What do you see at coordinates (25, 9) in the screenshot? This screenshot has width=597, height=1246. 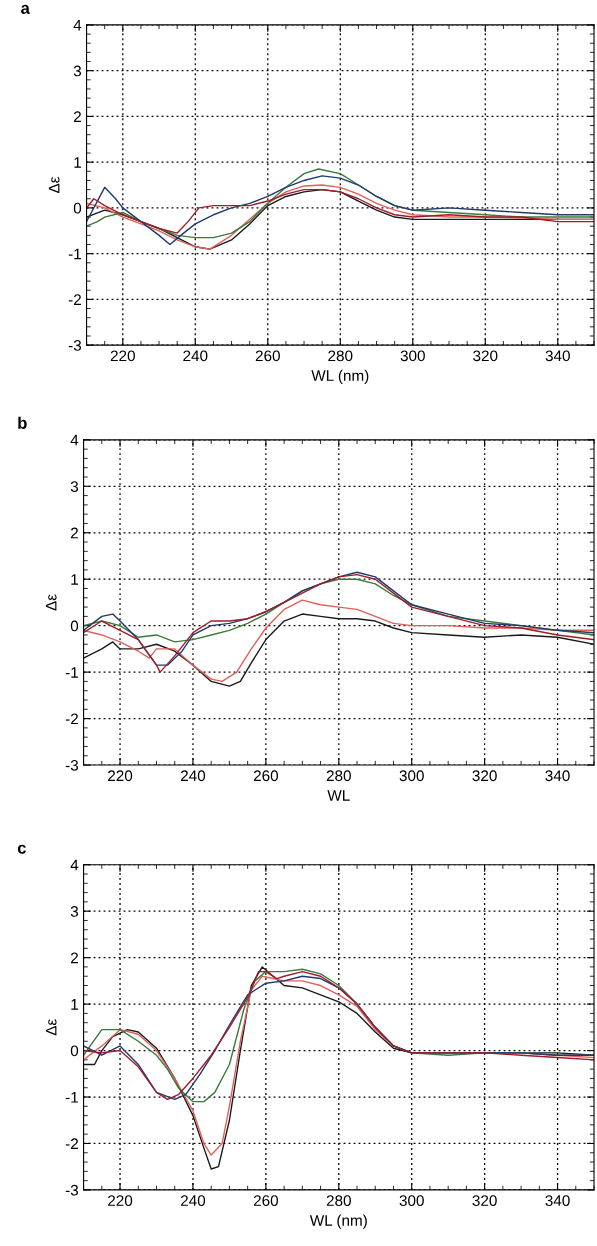 I see `chart-title: a` at bounding box center [25, 9].